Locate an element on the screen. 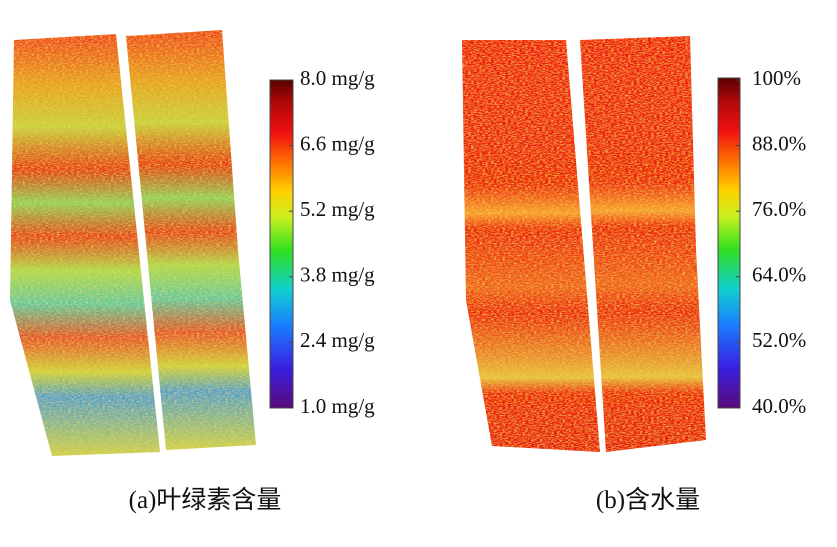 This screenshot has width=837, height=547. colorbar-tick-label: 100% is located at coordinates (776, 78).